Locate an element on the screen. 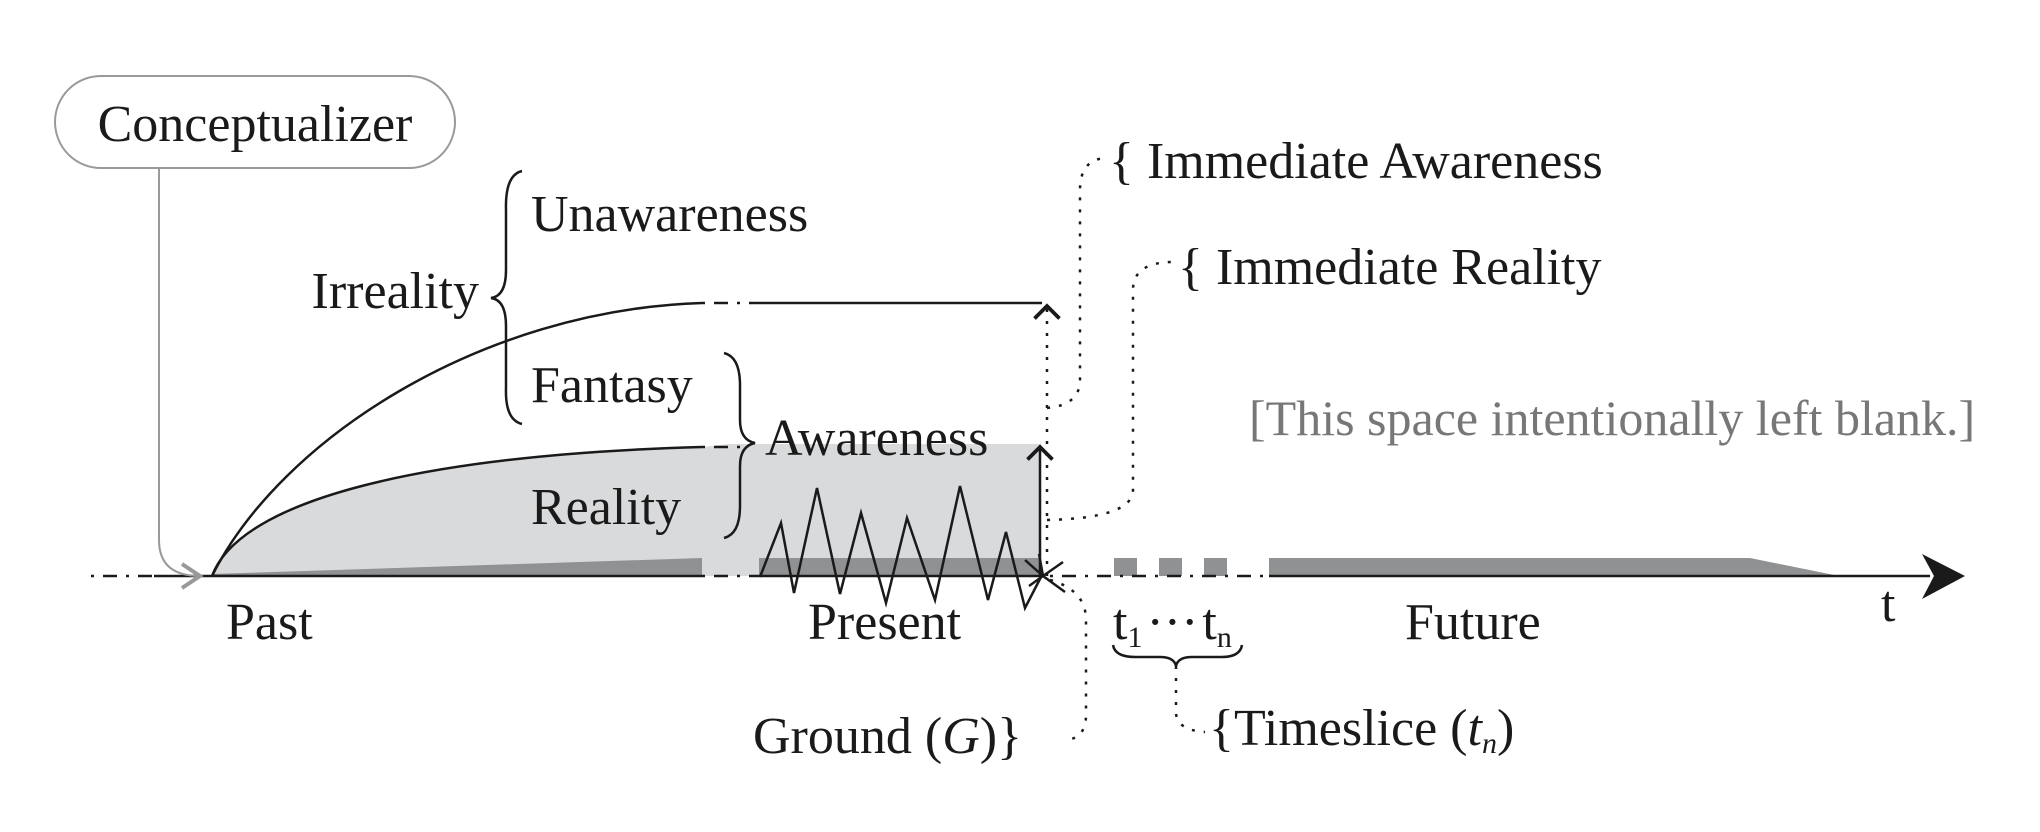 Image resolution: width=2040 pixels, height=832 pixels. ground-symbol: G is located at coordinates (961, 736).